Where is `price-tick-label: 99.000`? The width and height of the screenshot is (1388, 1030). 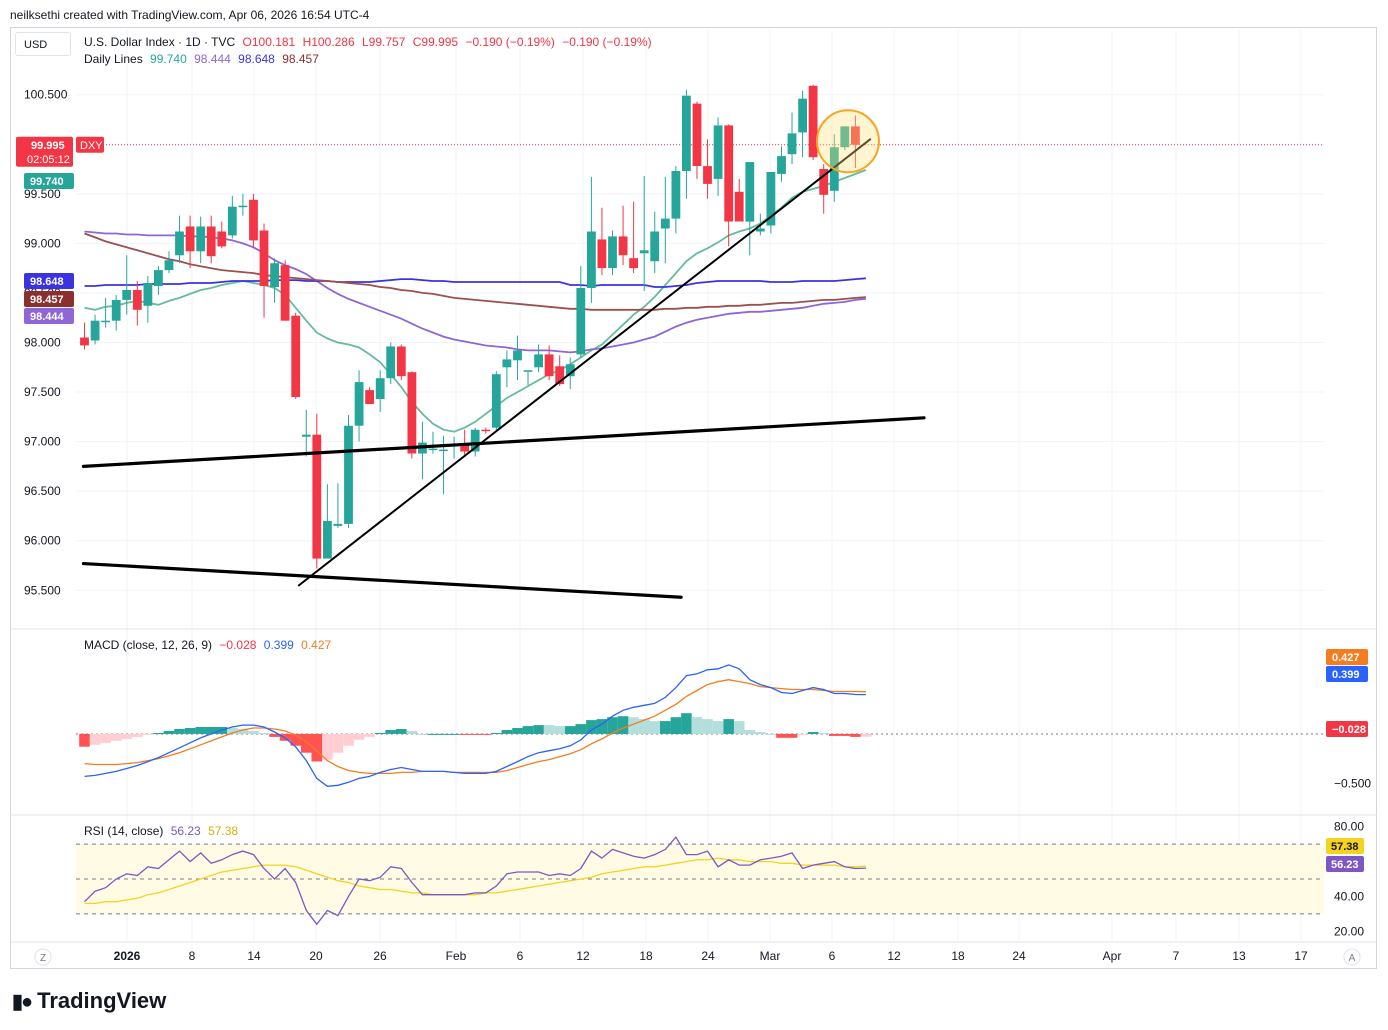
price-tick-label: 99.000 is located at coordinates (42, 243).